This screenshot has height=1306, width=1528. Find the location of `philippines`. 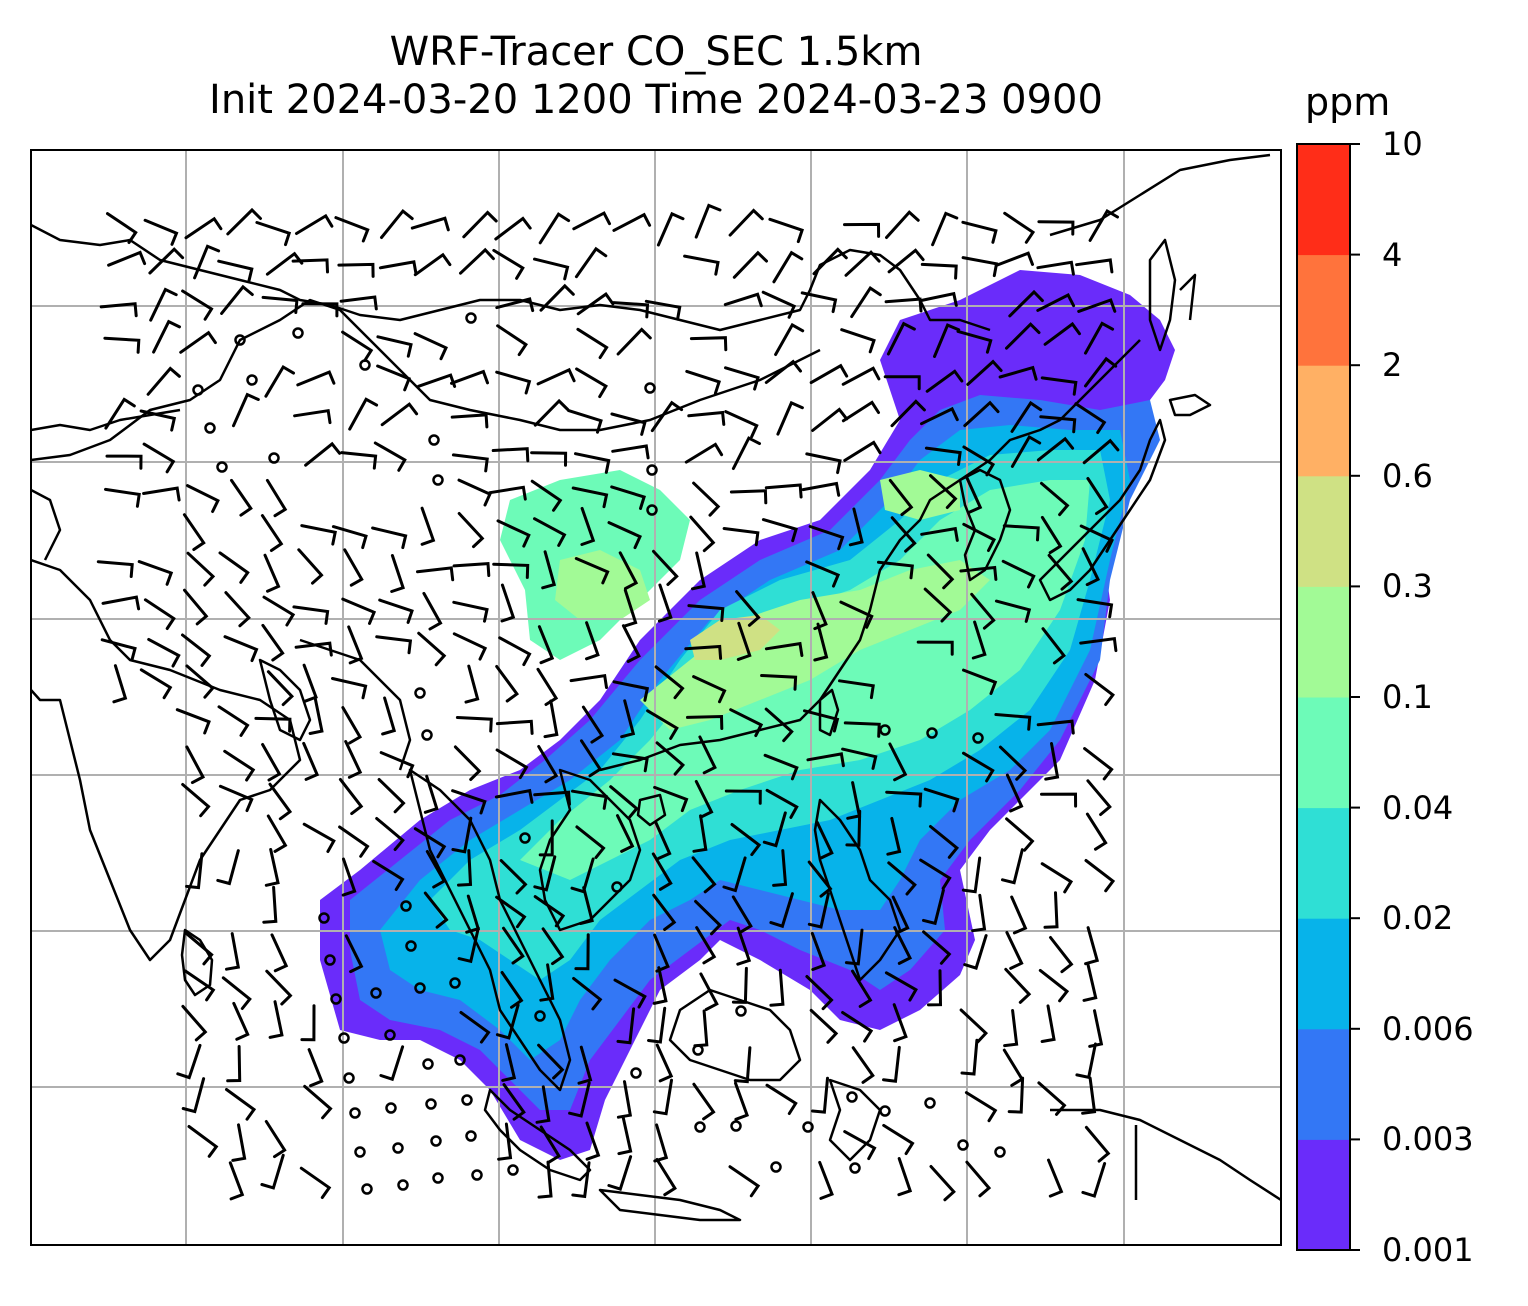

philippines is located at coordinates (857, 890).